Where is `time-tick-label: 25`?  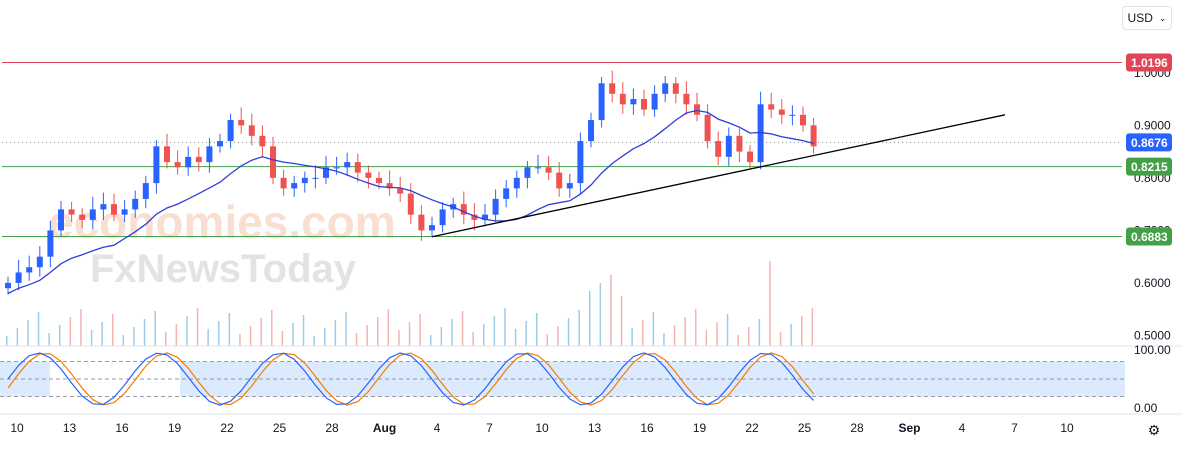
time-tick-label: 25 is located at coordinates (805, 428).